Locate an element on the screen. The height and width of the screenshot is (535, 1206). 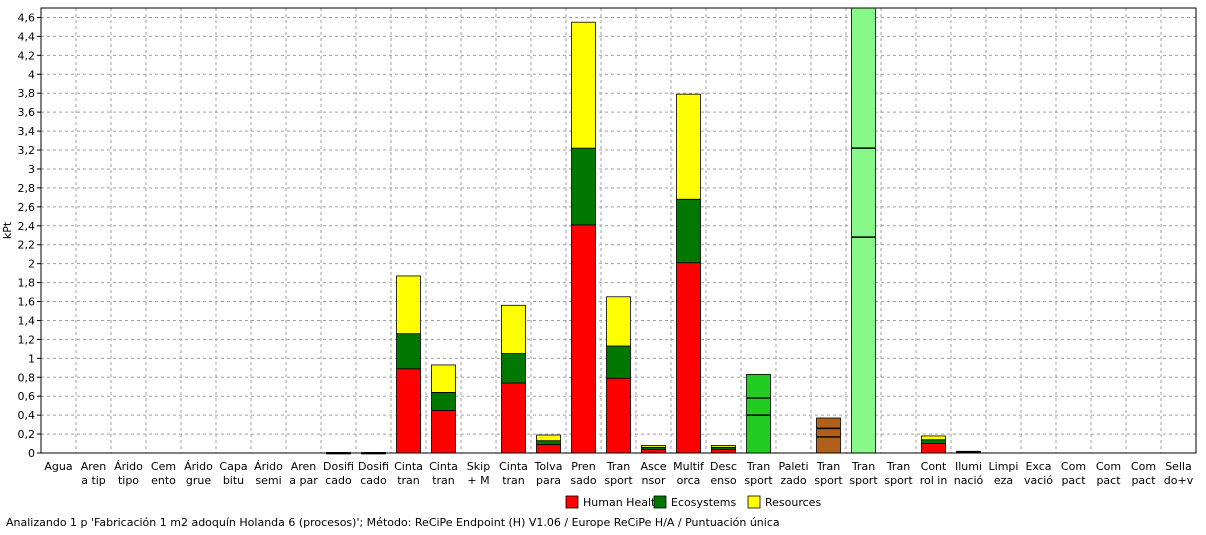
x-tick-label: + M is located at coordinates (478, 480).